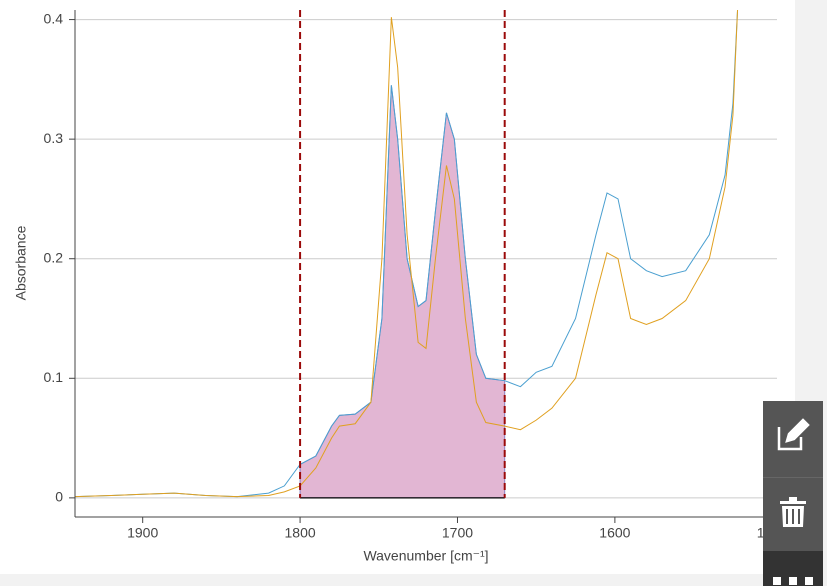 The width and height of the screenshot is (827, 586). Describe the element at coordinates (142, 533) in the screenshot. I see `x-tick-label: 1900` at that location.